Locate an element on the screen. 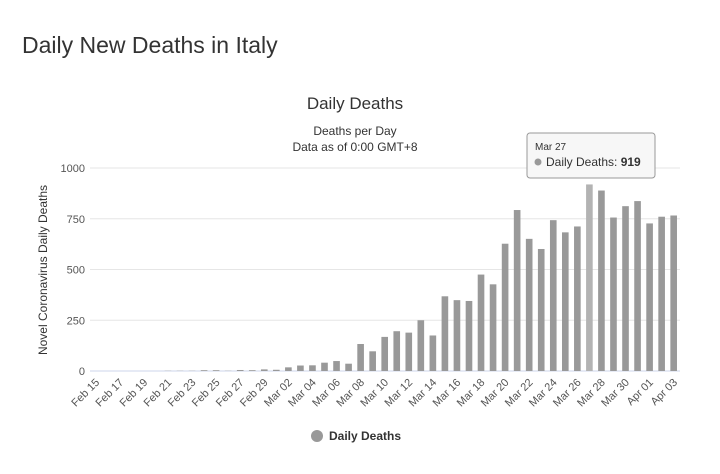  tooltip-marker is located at coordinates (538, 162).